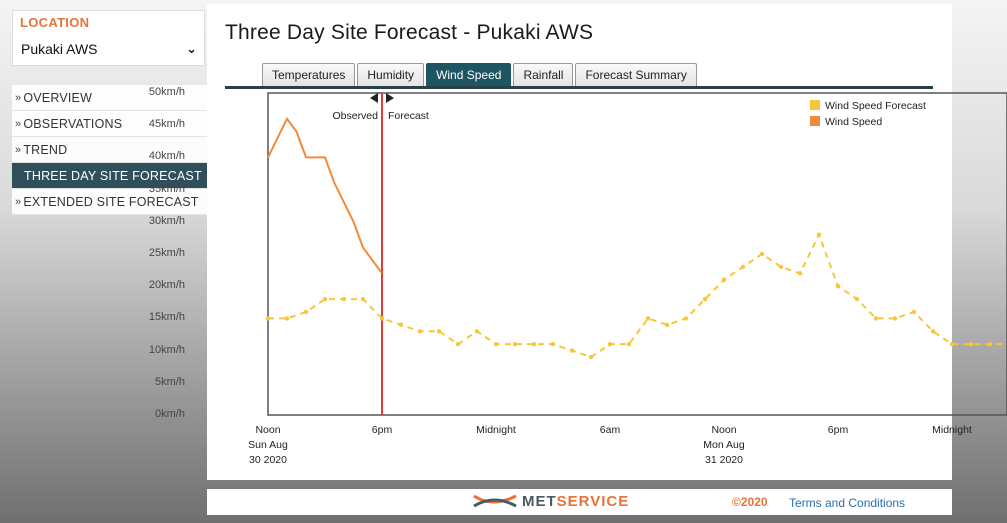 This screenshot has height=523, width=1007. I want to click on sidebar-item-label: THREE DAY SITE FORECAST, so click(113, 175).